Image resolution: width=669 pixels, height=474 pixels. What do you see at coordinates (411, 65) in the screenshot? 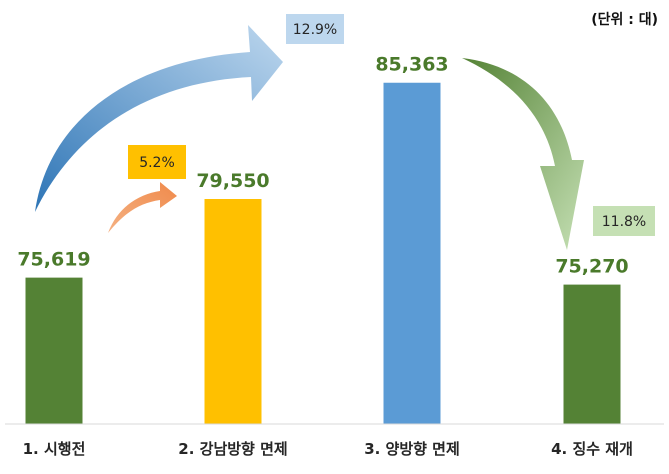
I see `value-label: 85,363` at bounding box center [411, 65].